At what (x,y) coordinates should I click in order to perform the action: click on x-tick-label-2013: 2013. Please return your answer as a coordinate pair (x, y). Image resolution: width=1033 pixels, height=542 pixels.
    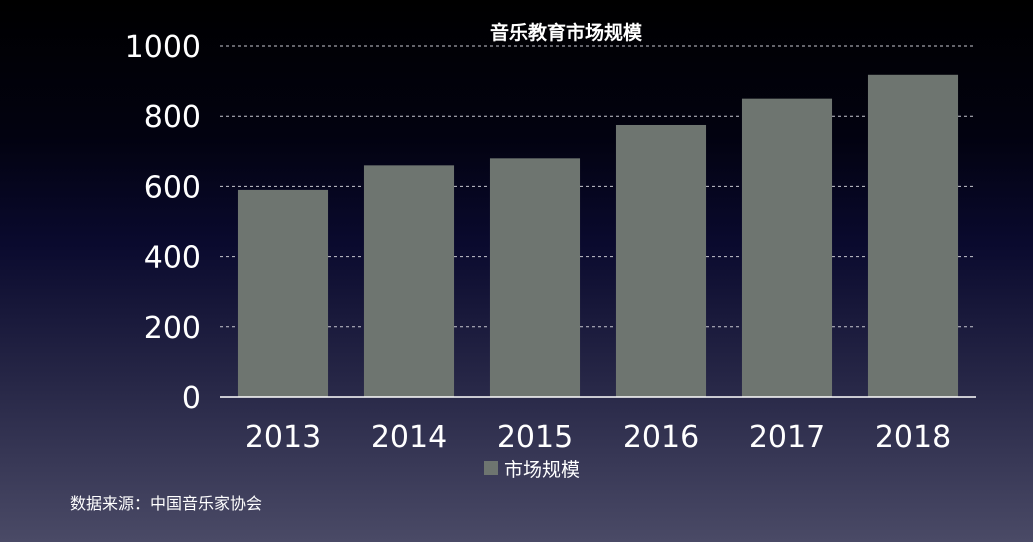
    Looking at the image, I should click on (283, 437).